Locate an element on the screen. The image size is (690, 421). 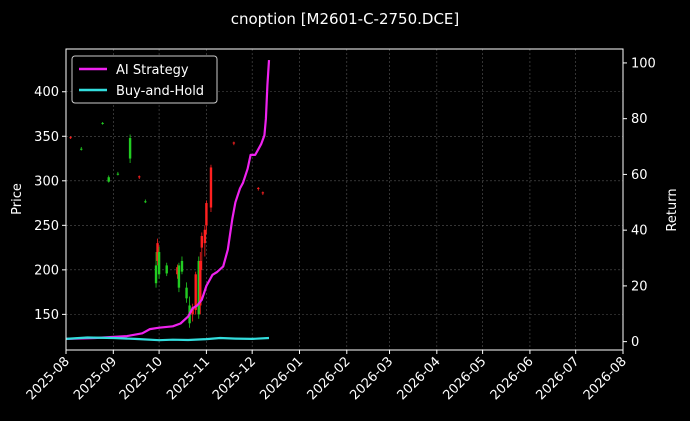
legend: AI Strategy Buy-and-Hold is located at coordinates (144, 79).